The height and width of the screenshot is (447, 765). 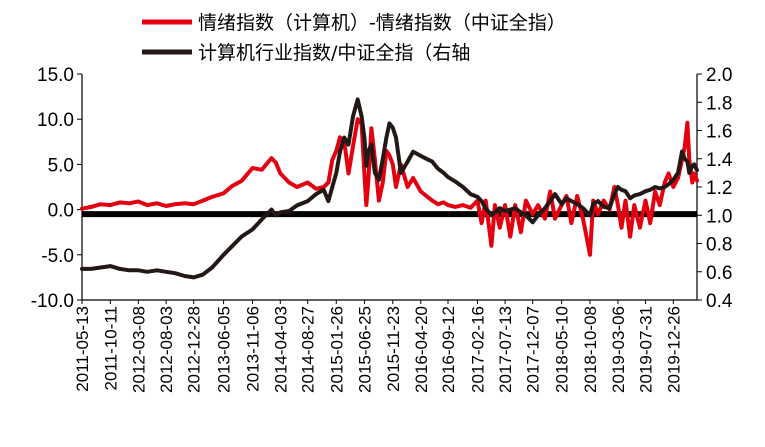 I want to click on left-y-axis-ticks: -10.0 -5.0 0.0 5.0 10.0 15.0, so click(x=56, y=188).